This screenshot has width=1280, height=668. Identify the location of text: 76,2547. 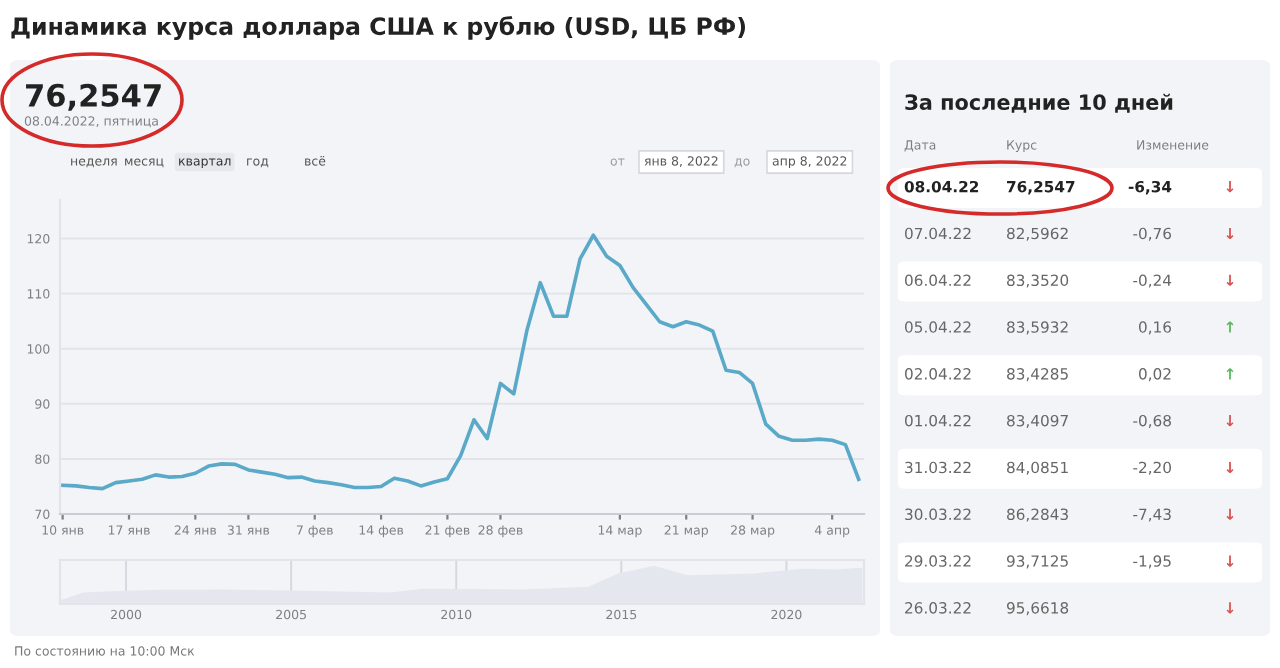
(93, 97).